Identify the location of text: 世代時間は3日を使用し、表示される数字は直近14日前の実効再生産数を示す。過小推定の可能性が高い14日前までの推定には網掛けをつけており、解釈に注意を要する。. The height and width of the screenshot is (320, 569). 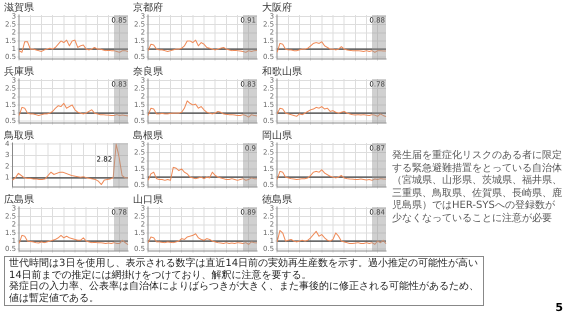
(244, 269).